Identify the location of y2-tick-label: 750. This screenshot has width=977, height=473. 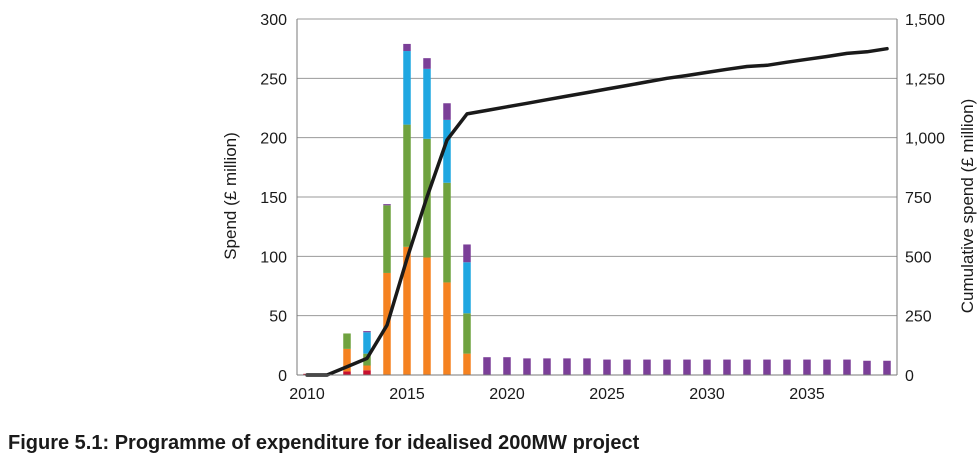
(918, 198).